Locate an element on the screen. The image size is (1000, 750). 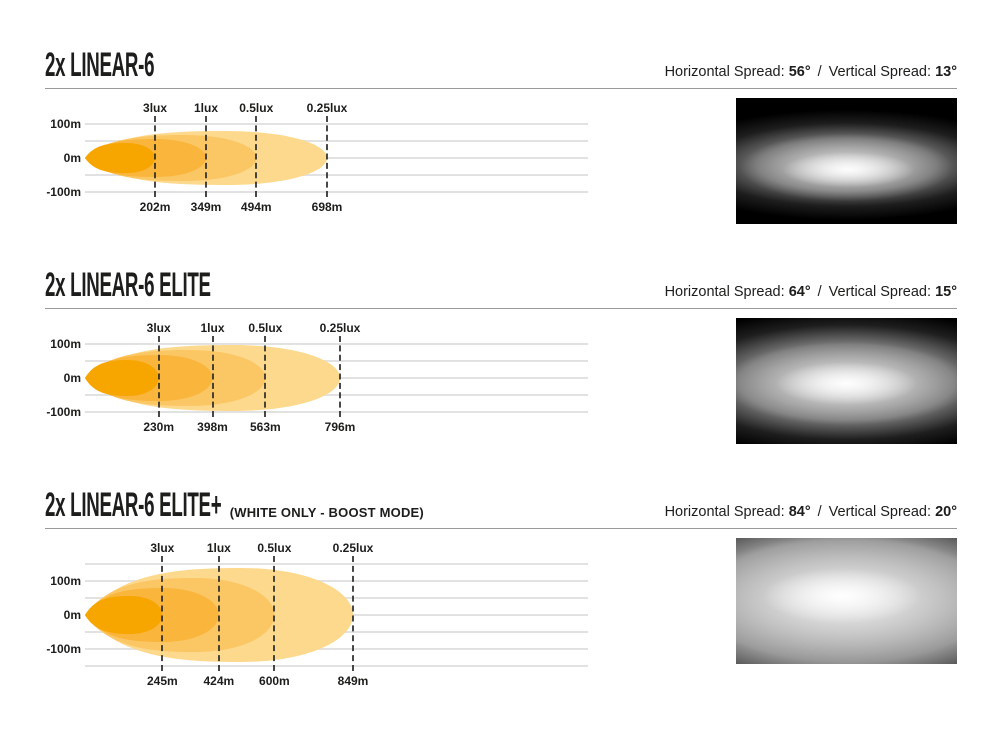
vertical-spread-value: 13° is located at coordinates (946, 72).